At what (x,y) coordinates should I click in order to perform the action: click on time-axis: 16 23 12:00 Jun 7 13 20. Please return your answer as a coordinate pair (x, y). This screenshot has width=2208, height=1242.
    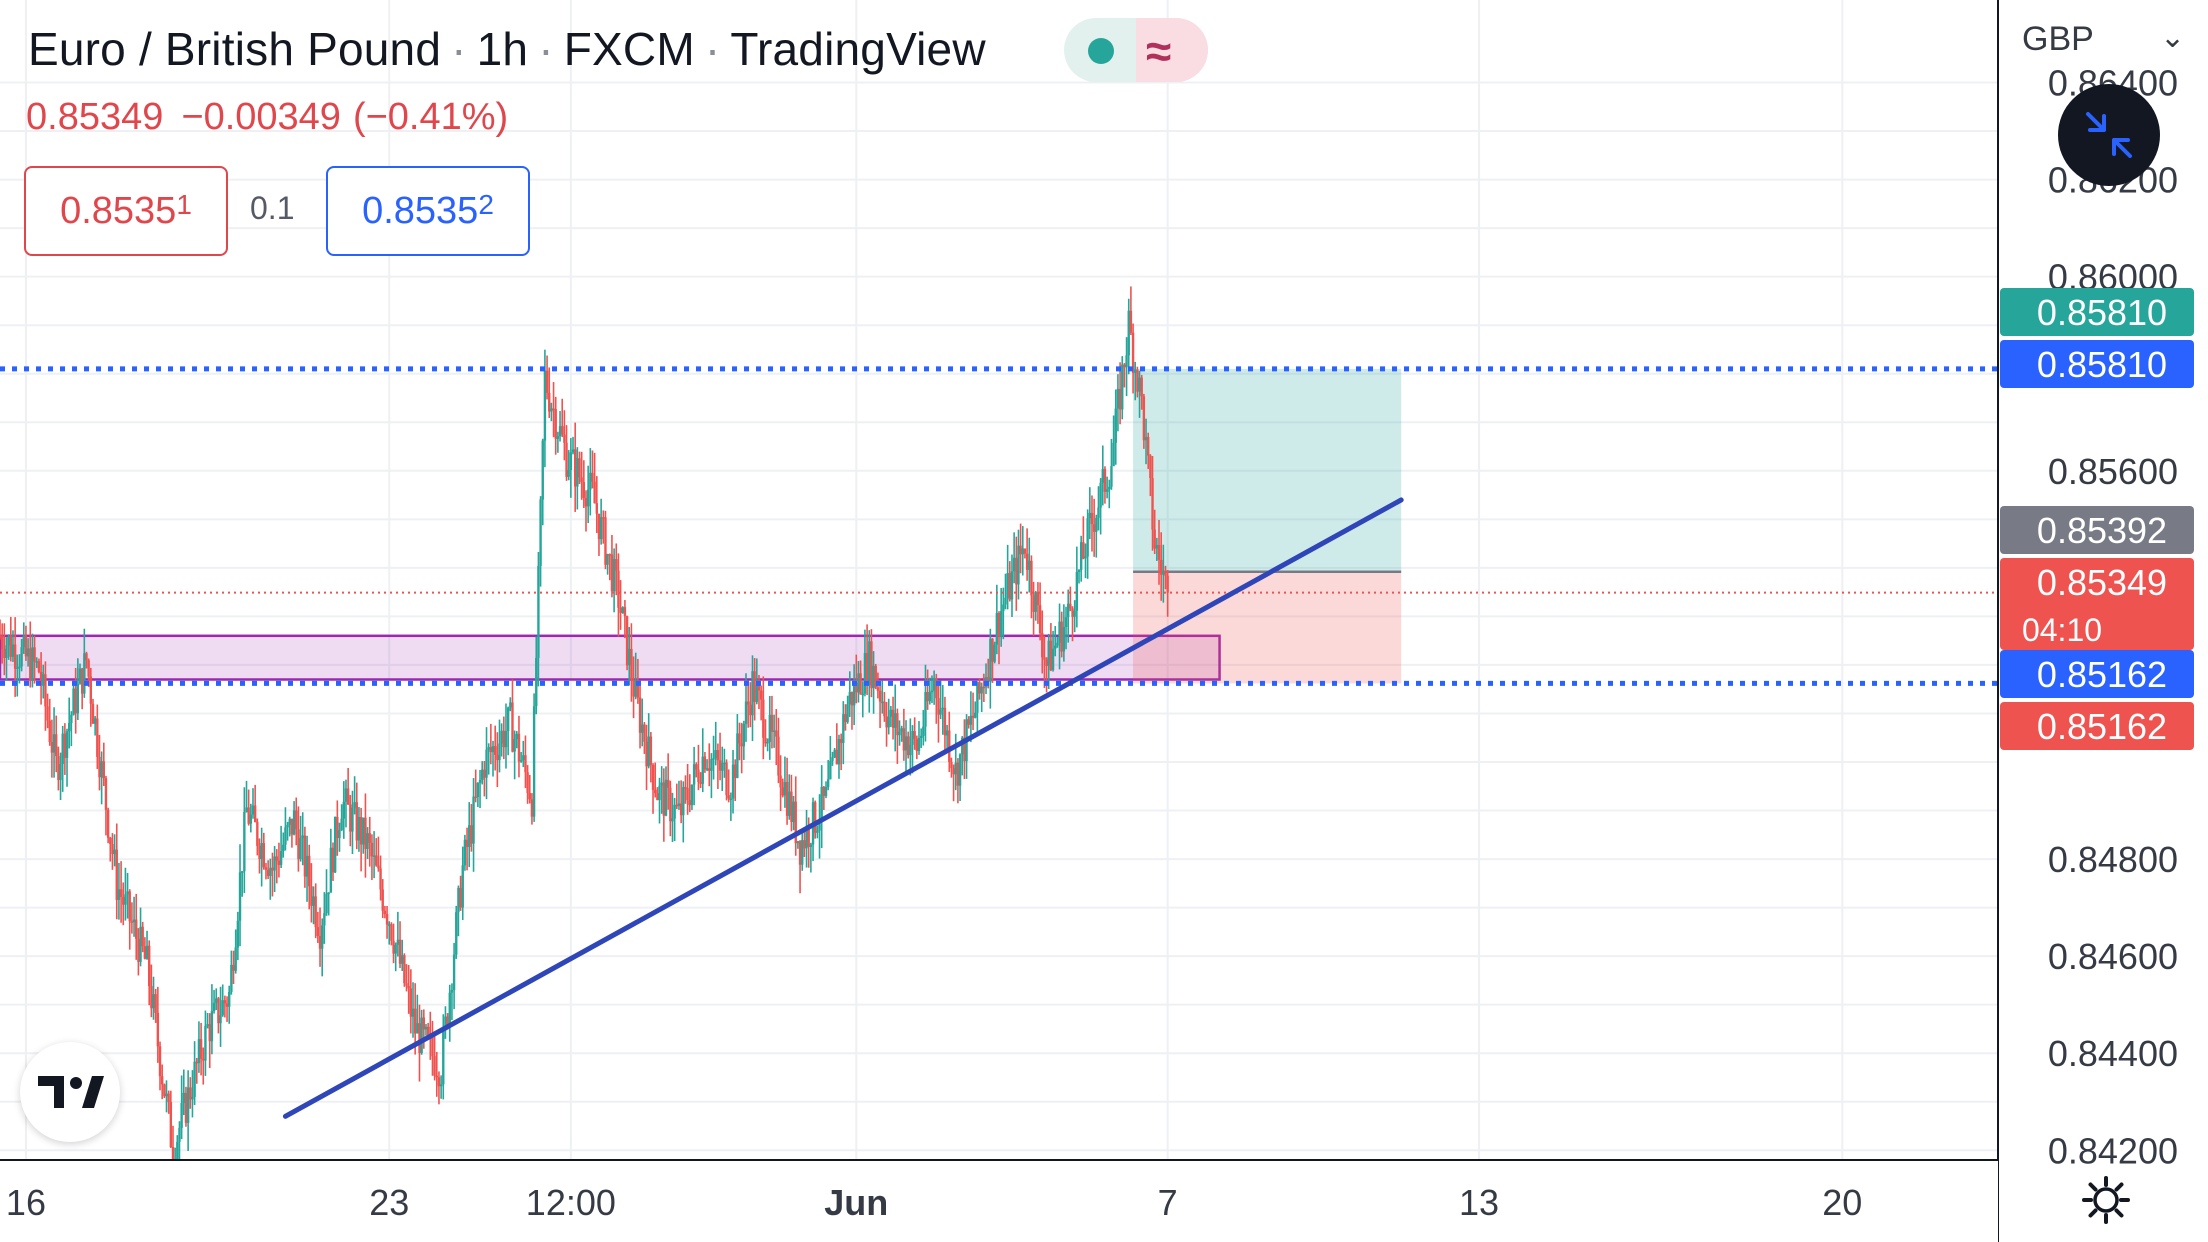
    Looking at the image, I should click on (934, 1202).